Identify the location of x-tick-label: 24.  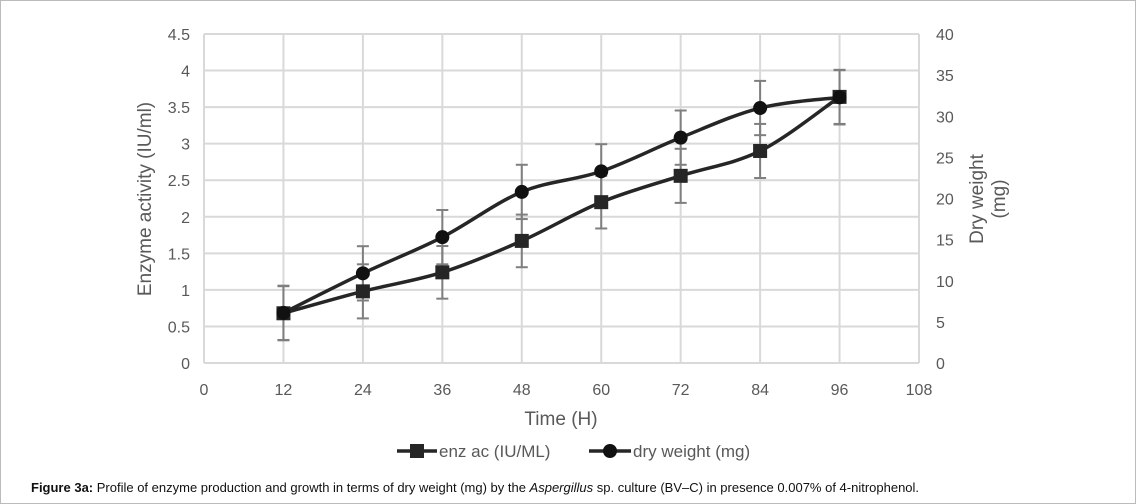
(363, 390).